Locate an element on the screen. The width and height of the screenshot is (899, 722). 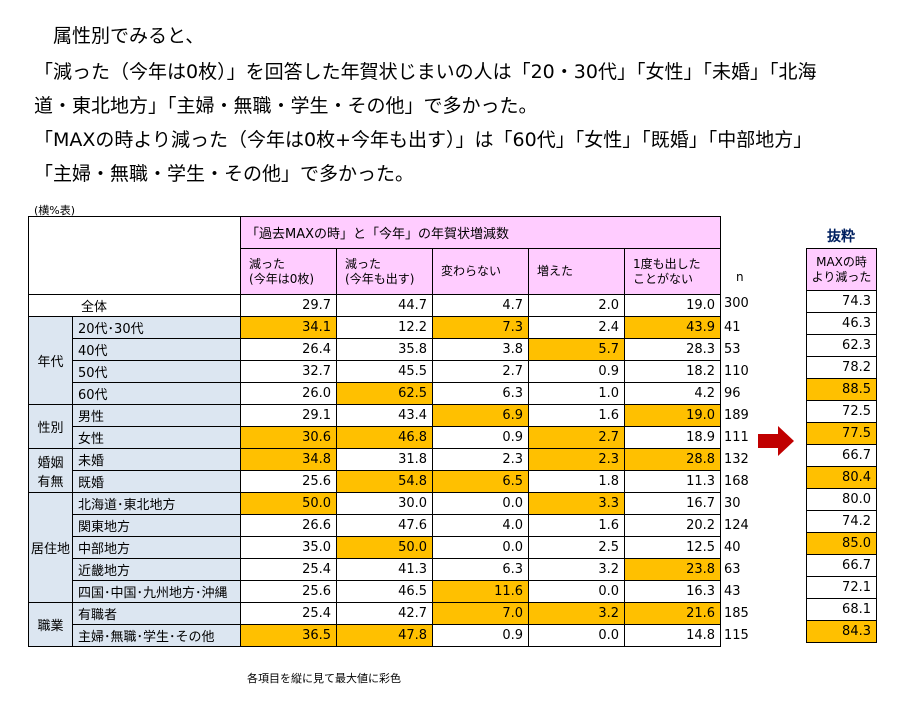
cell-value: 32.7 is located at coordinates (289, 371).